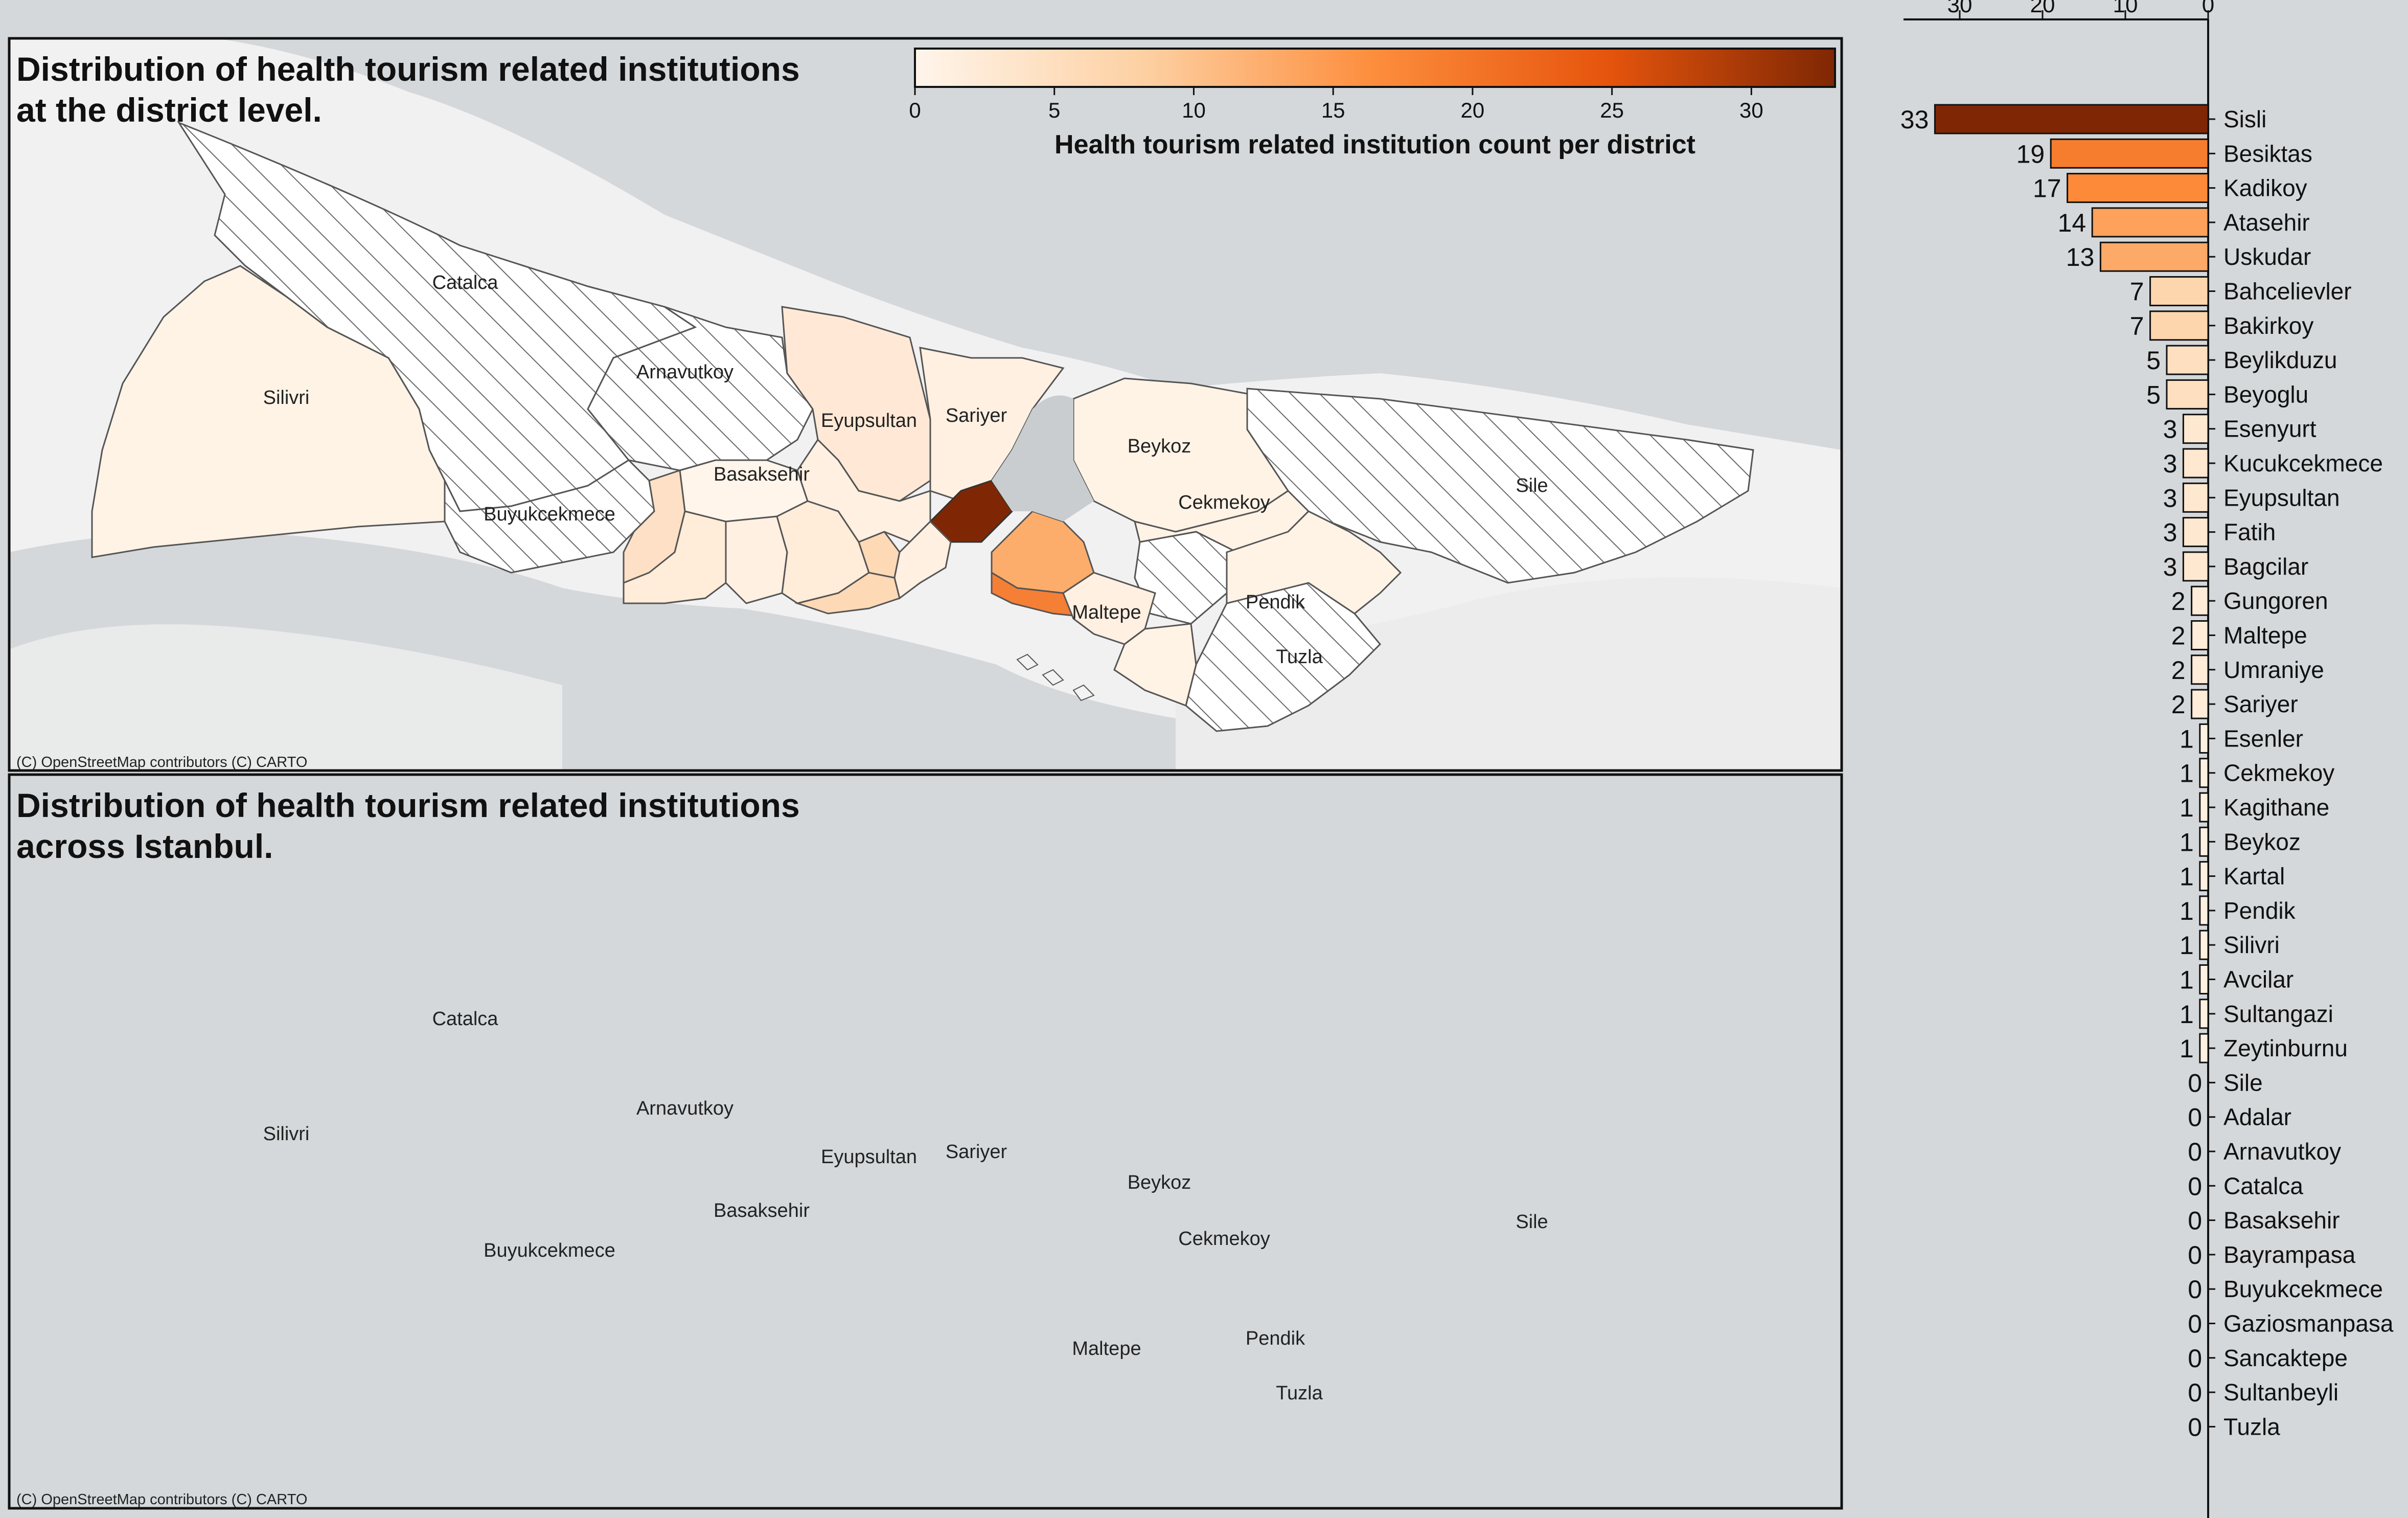 The width and height of the screenshot is (2408, 1518). What do you see at coordinates (2278, 1014) in the screenshot?
I see `bar-category-label: Sultangazi` at bounding box center [2278, 1014].